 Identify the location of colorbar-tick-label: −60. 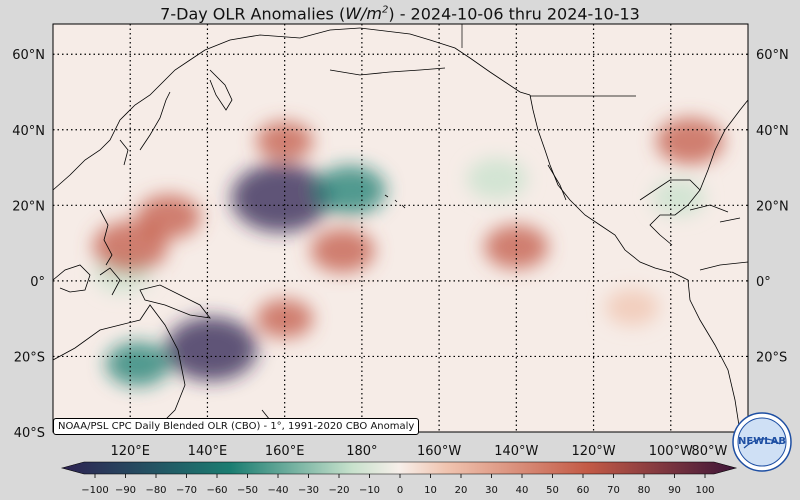
(216, 490).